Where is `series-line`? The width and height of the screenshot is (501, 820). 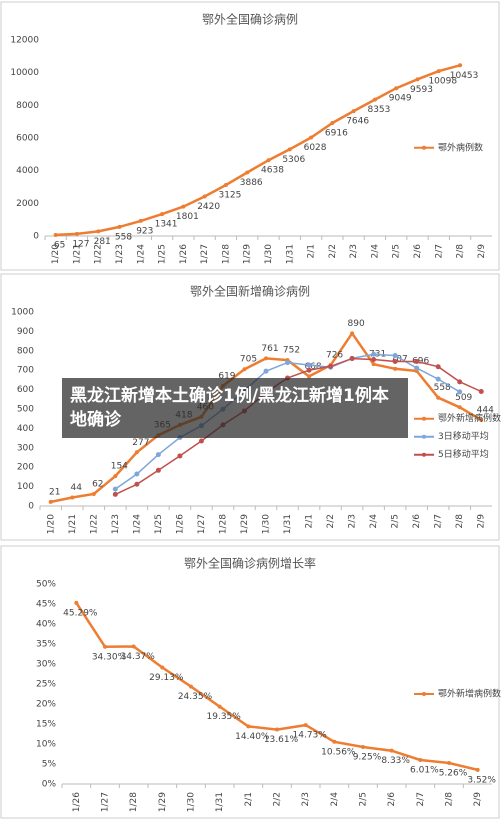
series-line is located at coordinates (298, 426).